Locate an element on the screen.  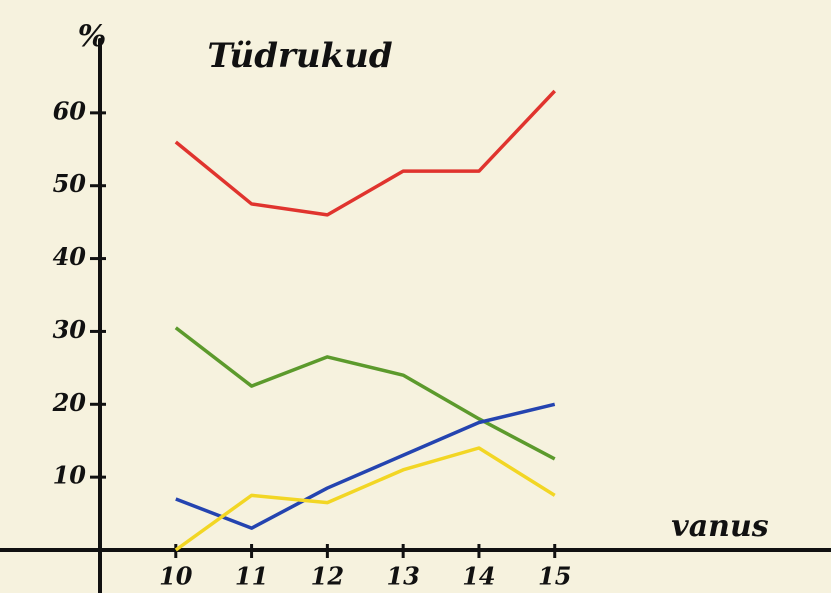
x-tick-label: 11 is located at coordinates (251, 576).